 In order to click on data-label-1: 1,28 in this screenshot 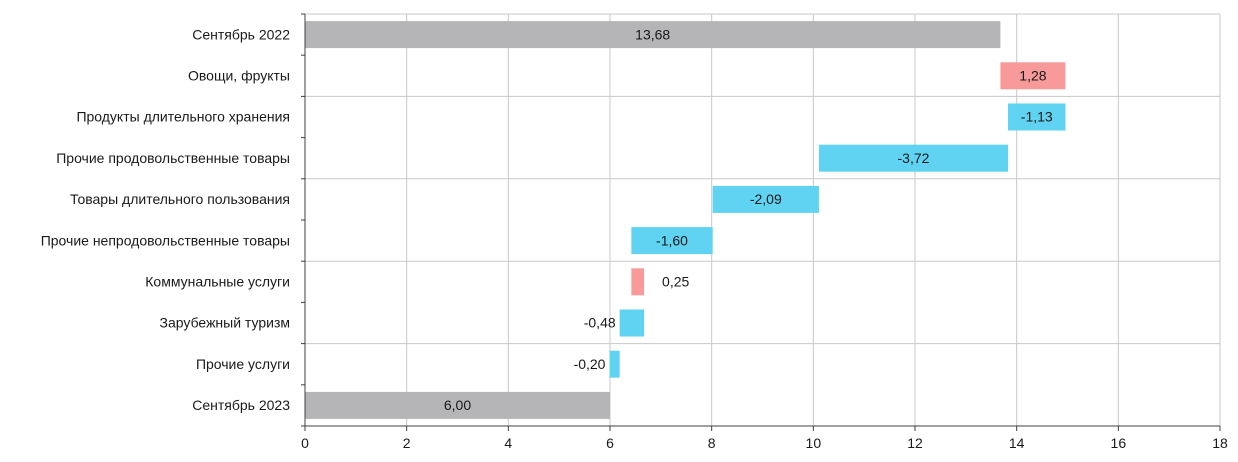, I will do `click(1032, 76)`.